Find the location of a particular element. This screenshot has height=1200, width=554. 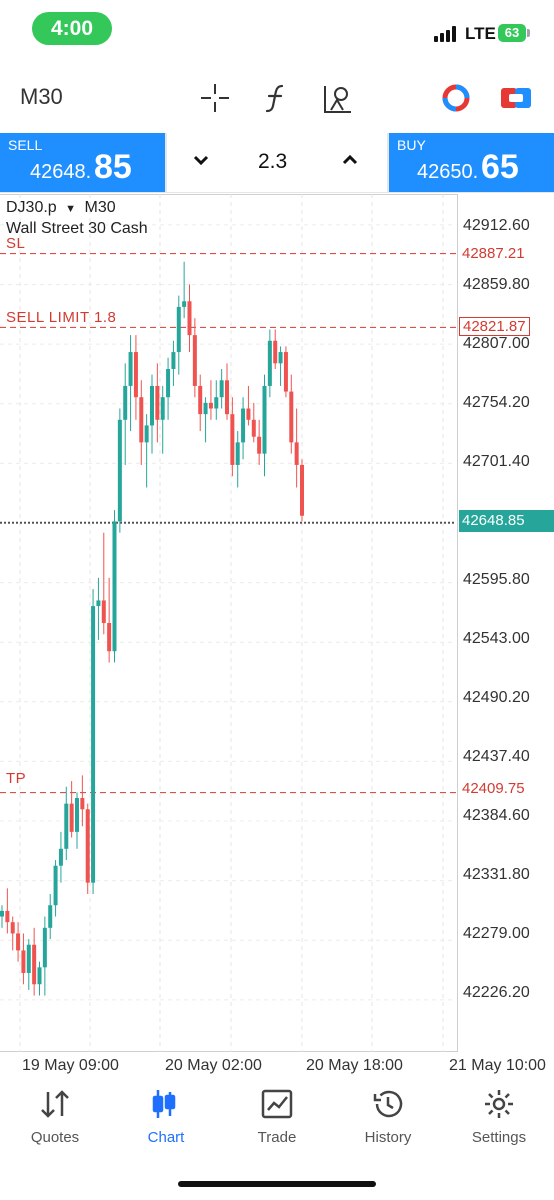

tp-price-tag: 42409.75 is located at coordinates (493, 788).